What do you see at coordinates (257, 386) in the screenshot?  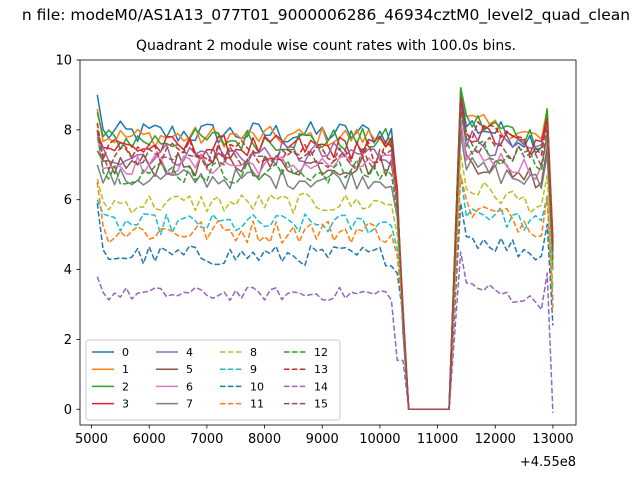 I see `legend-label-10: 10` at bounding box center [257, 386].